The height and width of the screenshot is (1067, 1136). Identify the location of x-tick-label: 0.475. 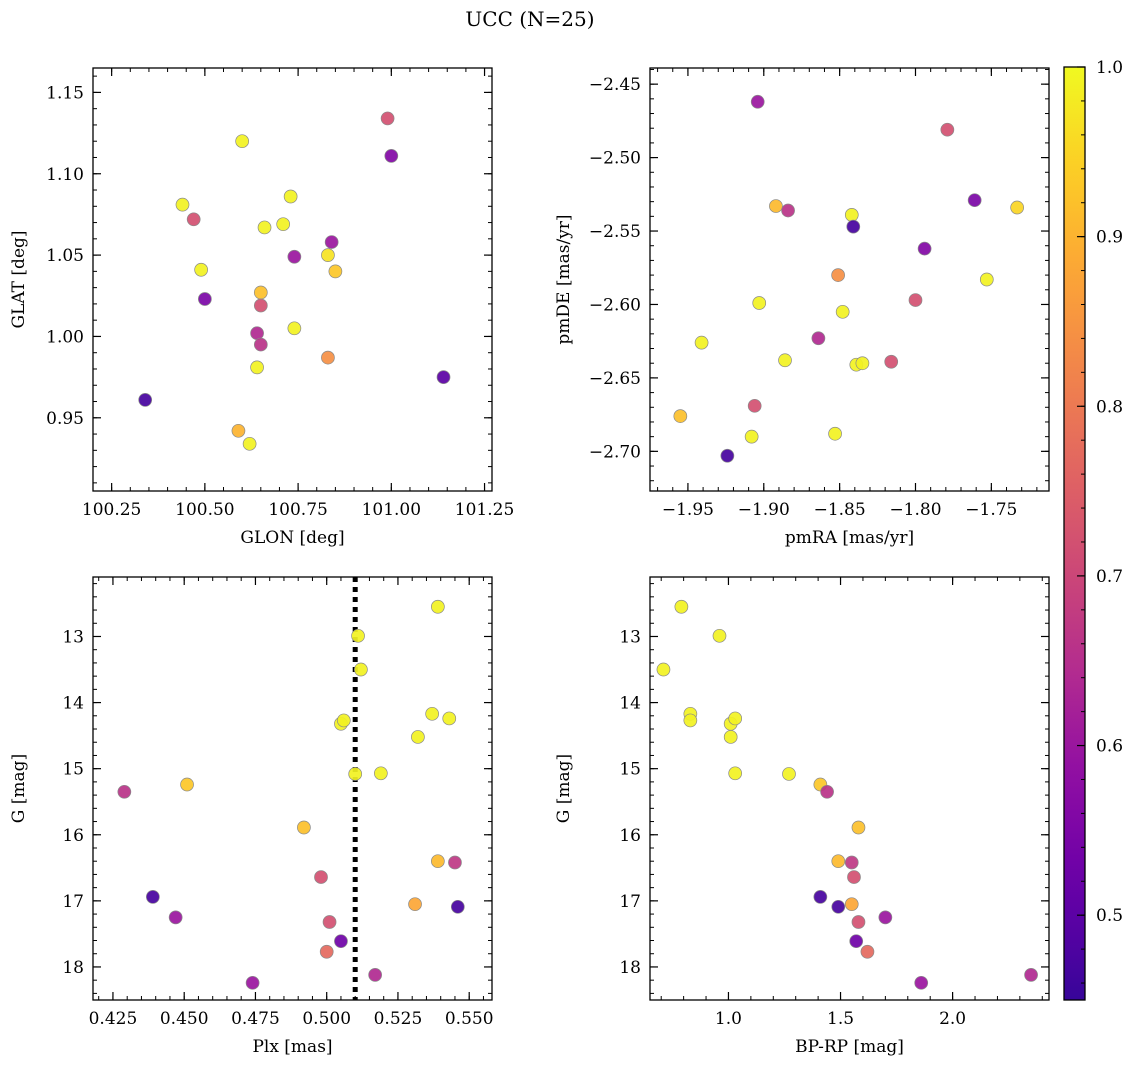
(255, 1019).